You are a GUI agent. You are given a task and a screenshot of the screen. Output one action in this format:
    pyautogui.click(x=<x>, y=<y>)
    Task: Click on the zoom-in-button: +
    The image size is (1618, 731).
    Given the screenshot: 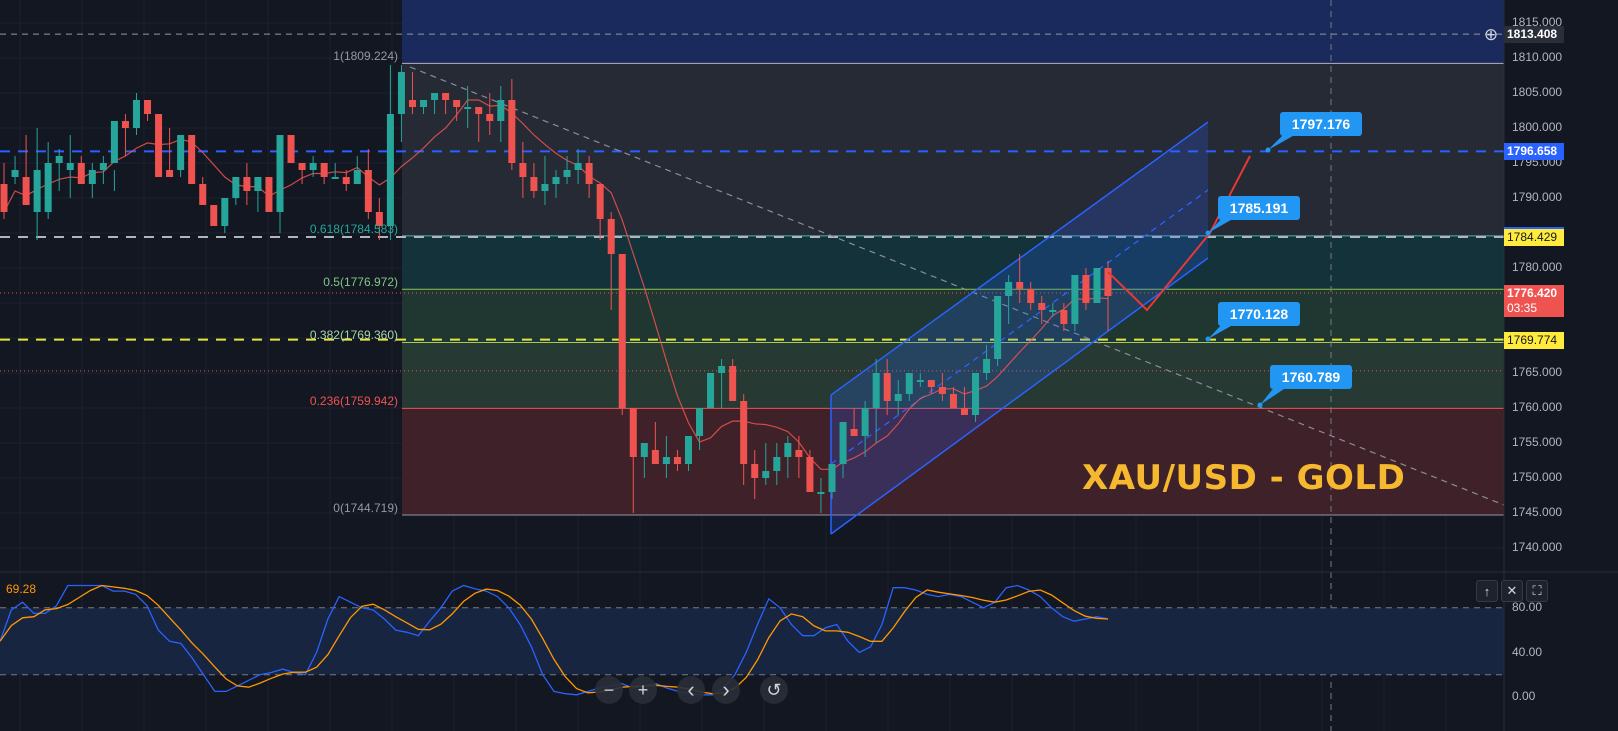 What is the action you would take?
    pyautogui.click(x=643, y=690)
    